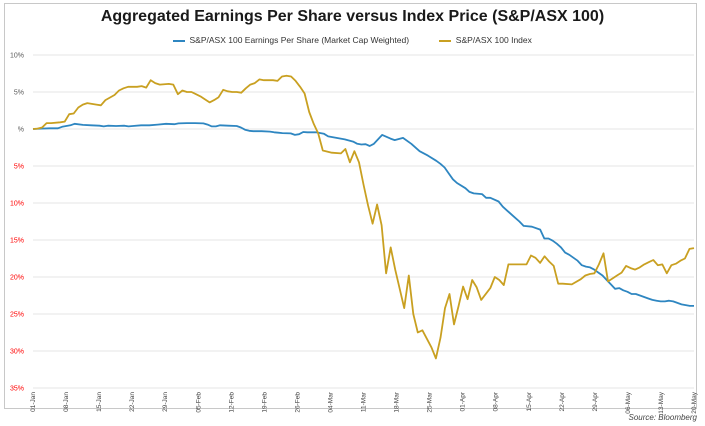  I want to click on x-tick-label: 15-Jan, so click(99, 402).